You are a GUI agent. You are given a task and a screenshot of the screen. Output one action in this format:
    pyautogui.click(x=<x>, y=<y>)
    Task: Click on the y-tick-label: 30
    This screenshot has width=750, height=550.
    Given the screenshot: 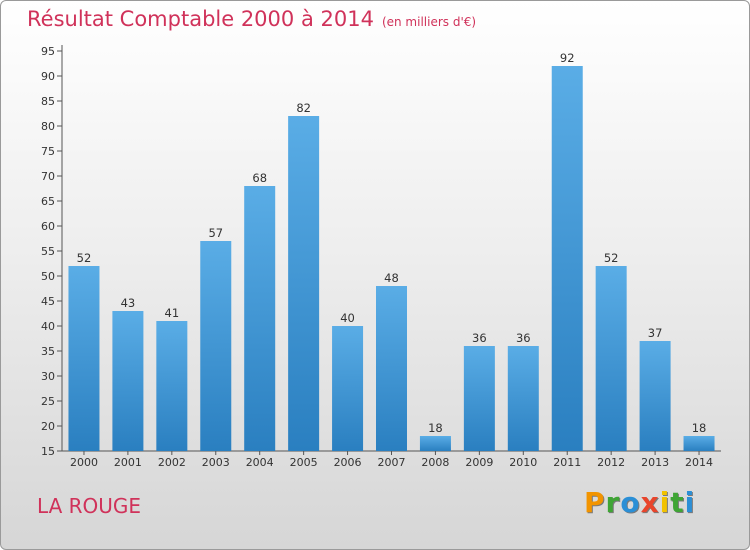 What is the action you would take?
    pyautogui.click(x=48, y=376)
    